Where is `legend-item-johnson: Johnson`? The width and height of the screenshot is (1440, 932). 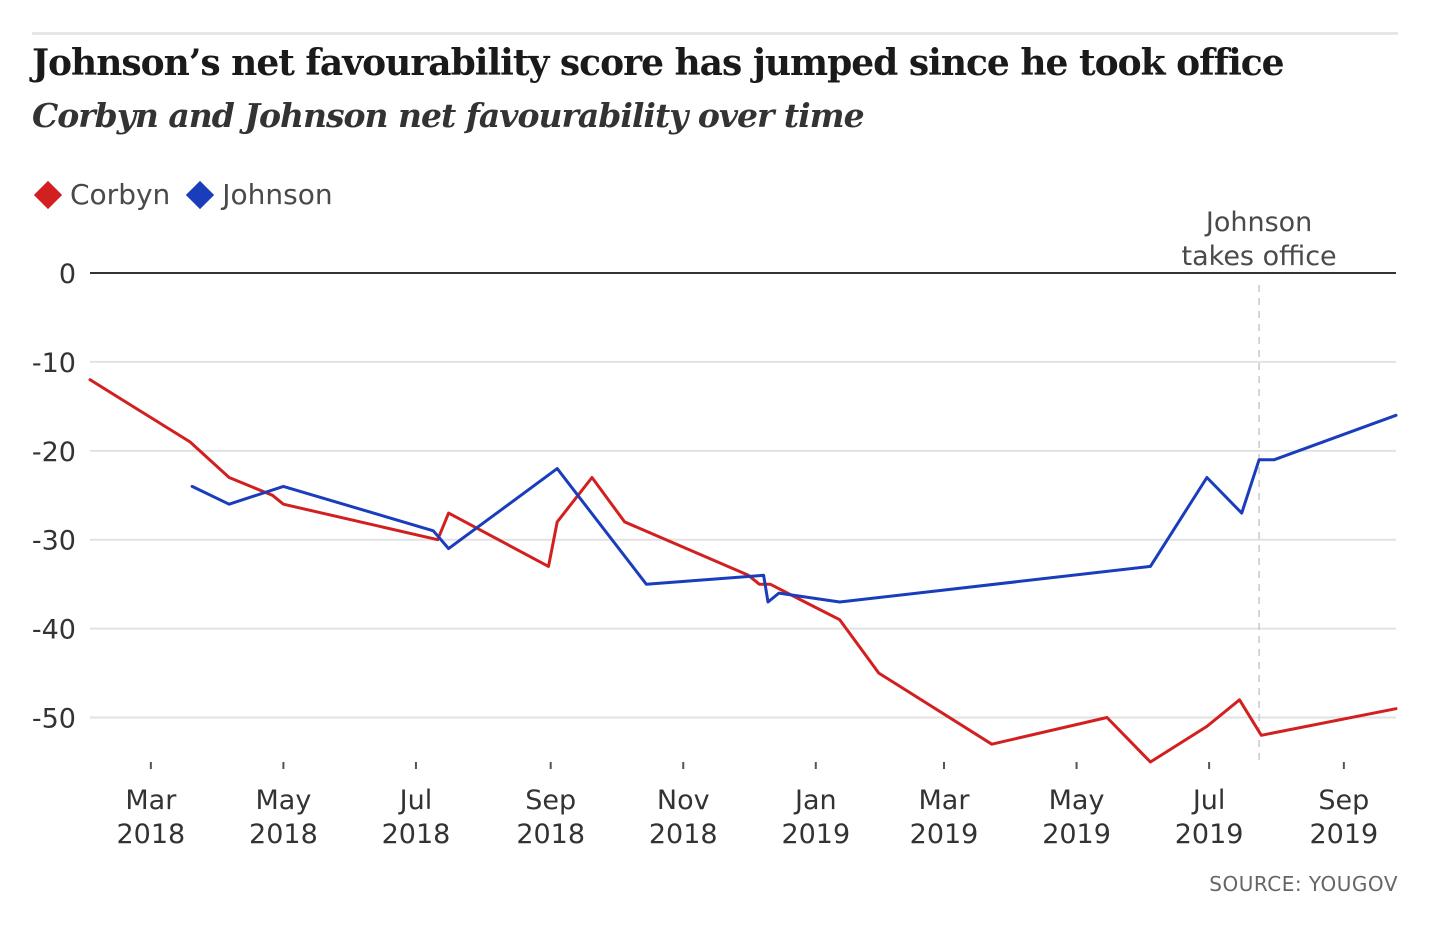 legend-item-johnson: Johnson is located at coordinates (258, 194).